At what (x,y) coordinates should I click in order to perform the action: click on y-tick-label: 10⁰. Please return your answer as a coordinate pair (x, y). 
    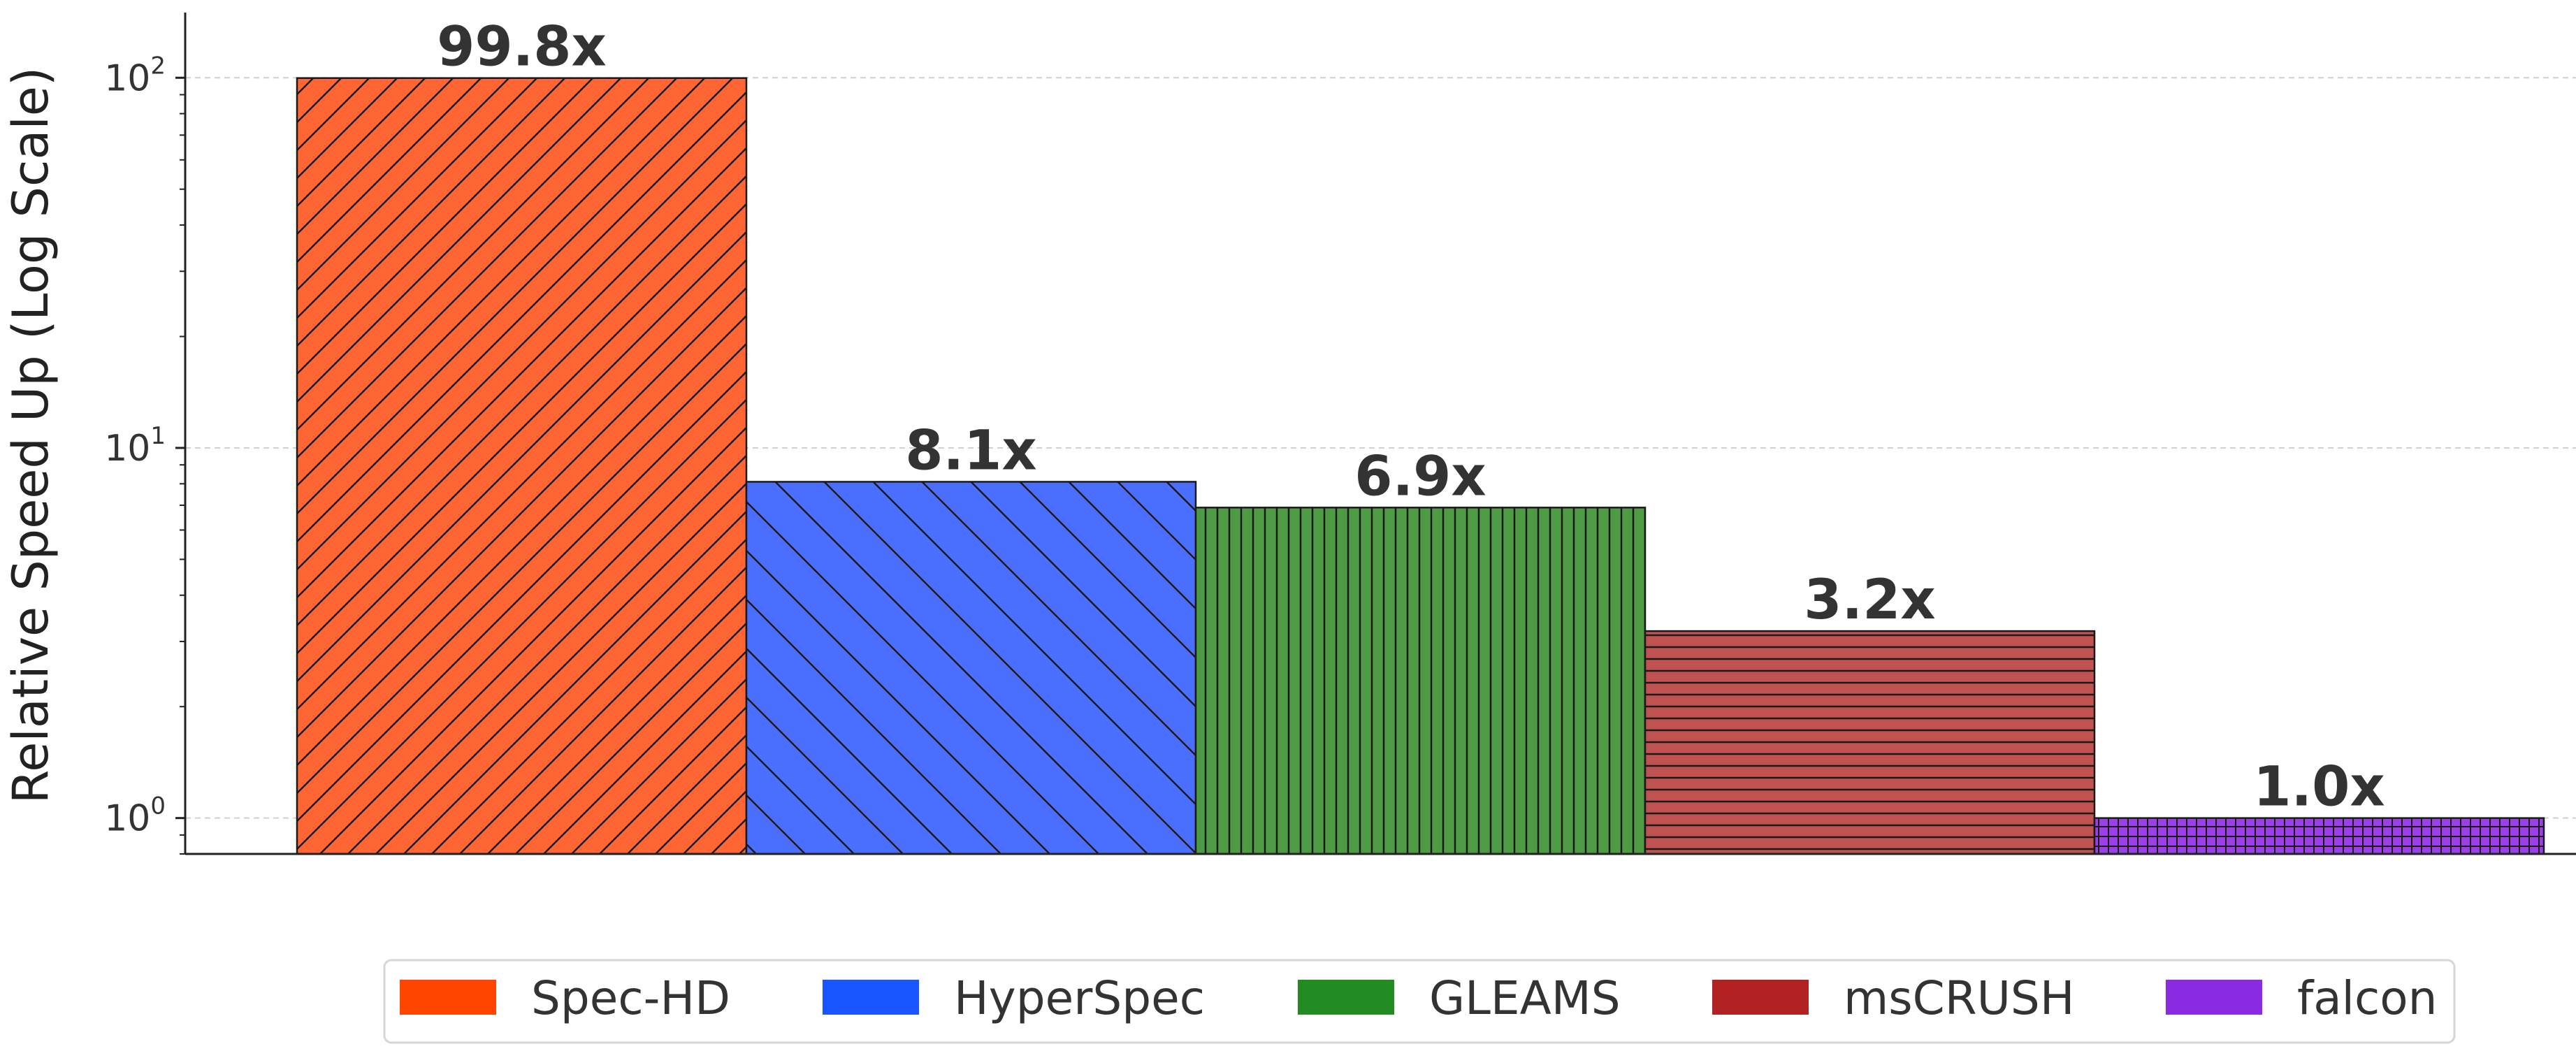
    Looking at the image, I should click on (135, 816).